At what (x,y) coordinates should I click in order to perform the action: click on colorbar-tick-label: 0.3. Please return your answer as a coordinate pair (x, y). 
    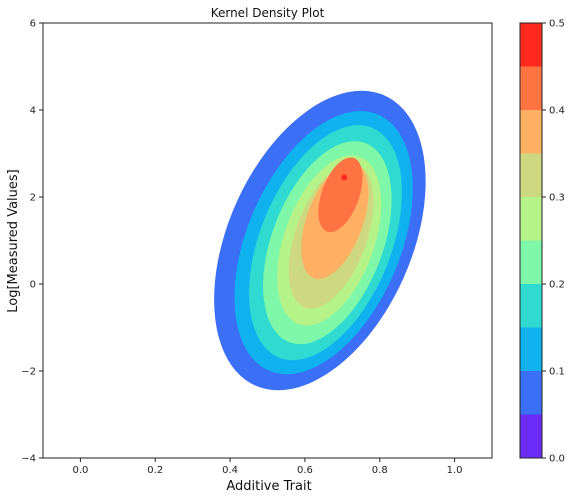
    Looking at the image, I should click on (557, 198).